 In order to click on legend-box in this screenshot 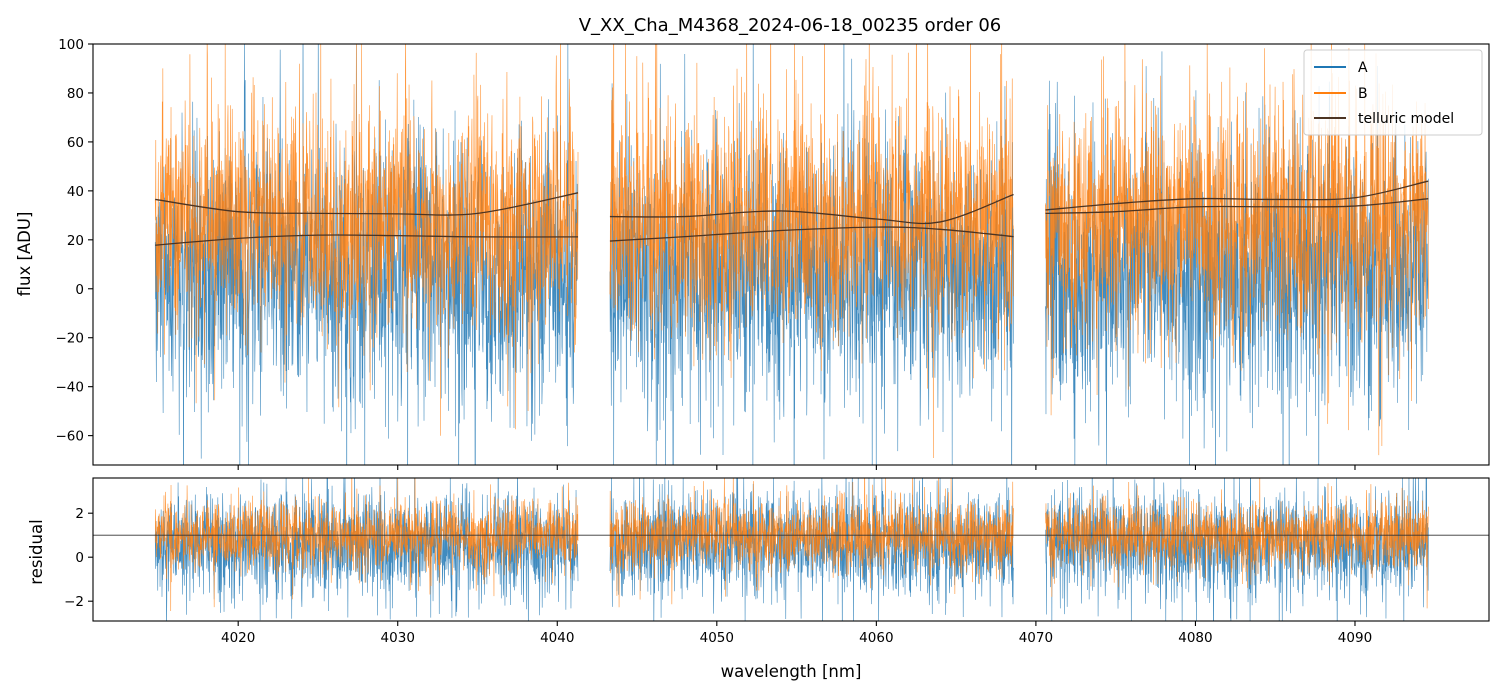, I will do `click(1393, 92)`.